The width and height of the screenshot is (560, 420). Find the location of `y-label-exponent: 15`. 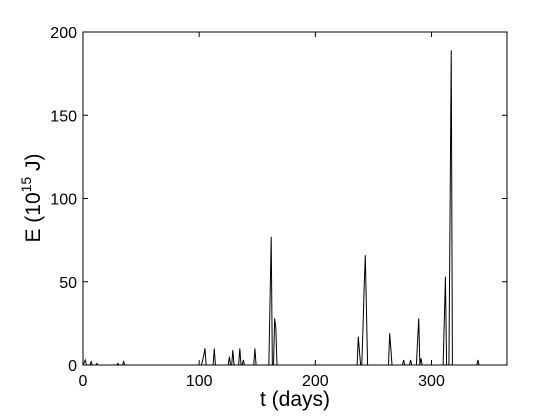

y-label-exponent: 15 is located at coordinates (26, 185).